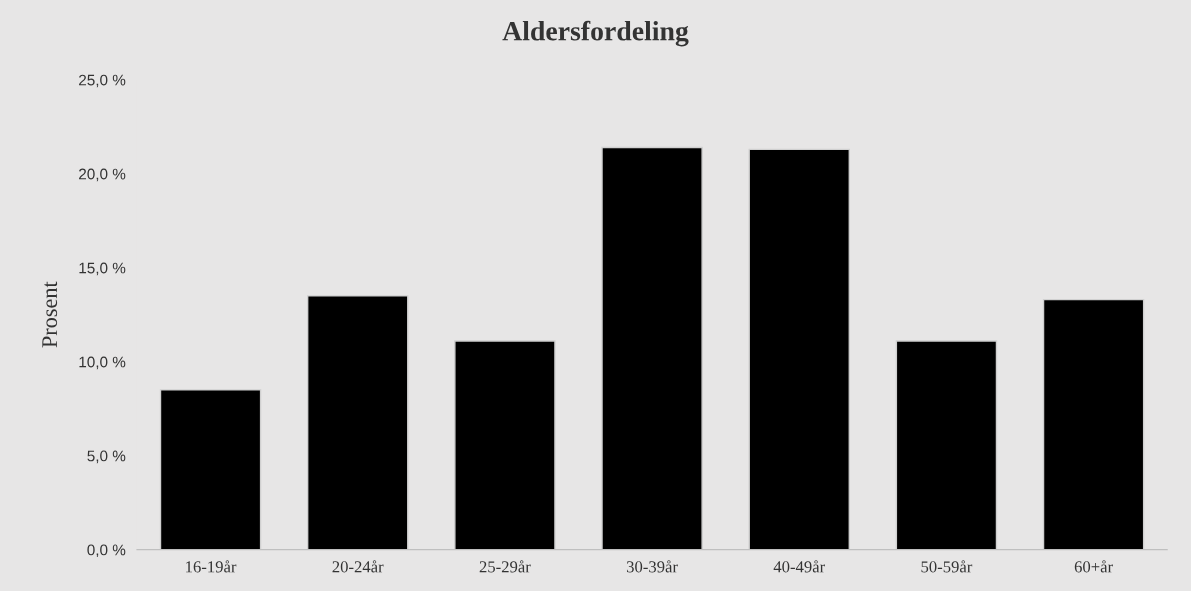 The image size is (1191, 591). Describe the element at coordinates (595, 33) in the screenshot. I see `chart-title: Aldersfordeling` at that location.